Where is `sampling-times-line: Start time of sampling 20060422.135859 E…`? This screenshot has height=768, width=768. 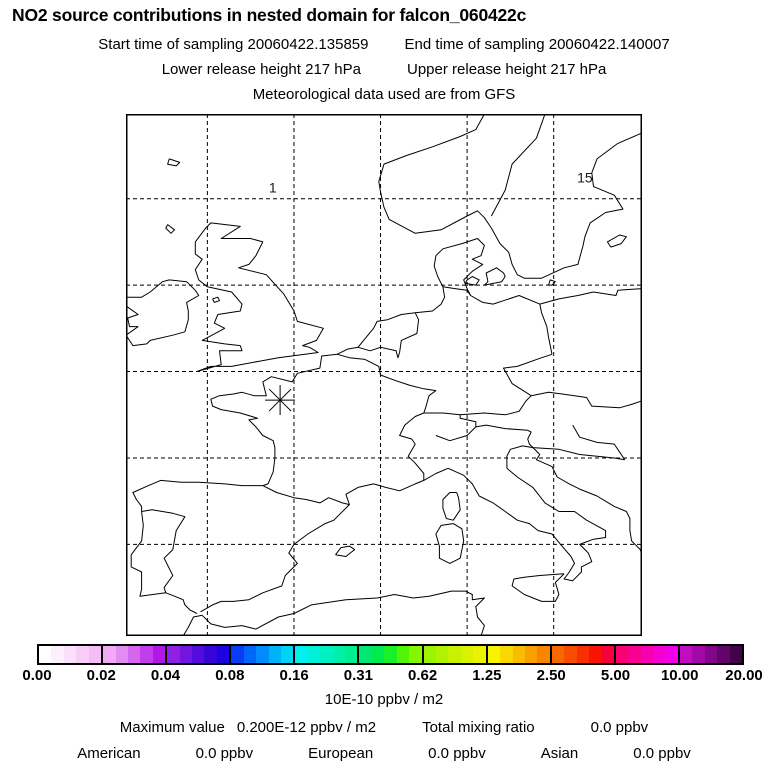 sampling-times-line: Start time of sampling 20060422.135859 E… is located at coordinates (384, 44).